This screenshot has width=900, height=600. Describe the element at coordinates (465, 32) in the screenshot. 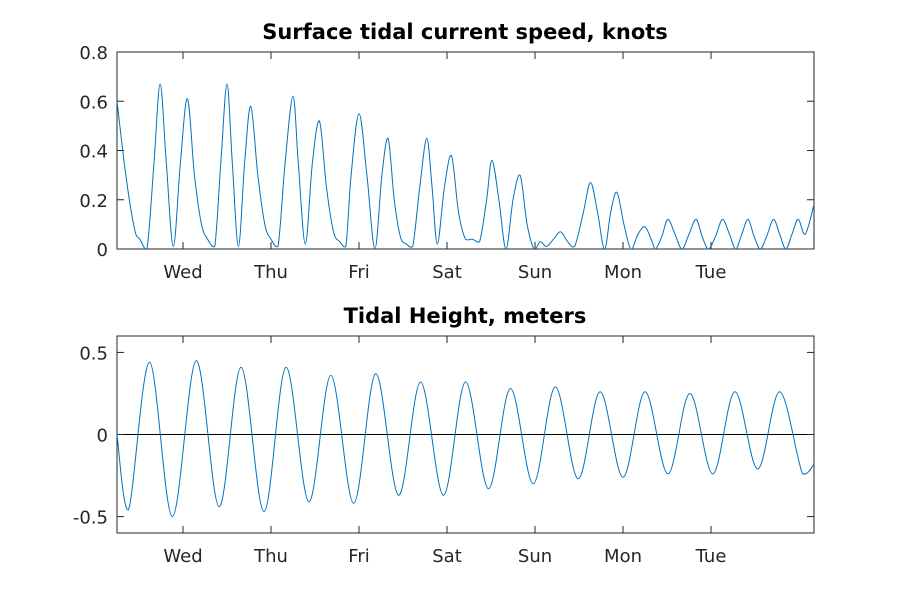

I see `chart-title: Surface tidal current speed, knots` at that location.